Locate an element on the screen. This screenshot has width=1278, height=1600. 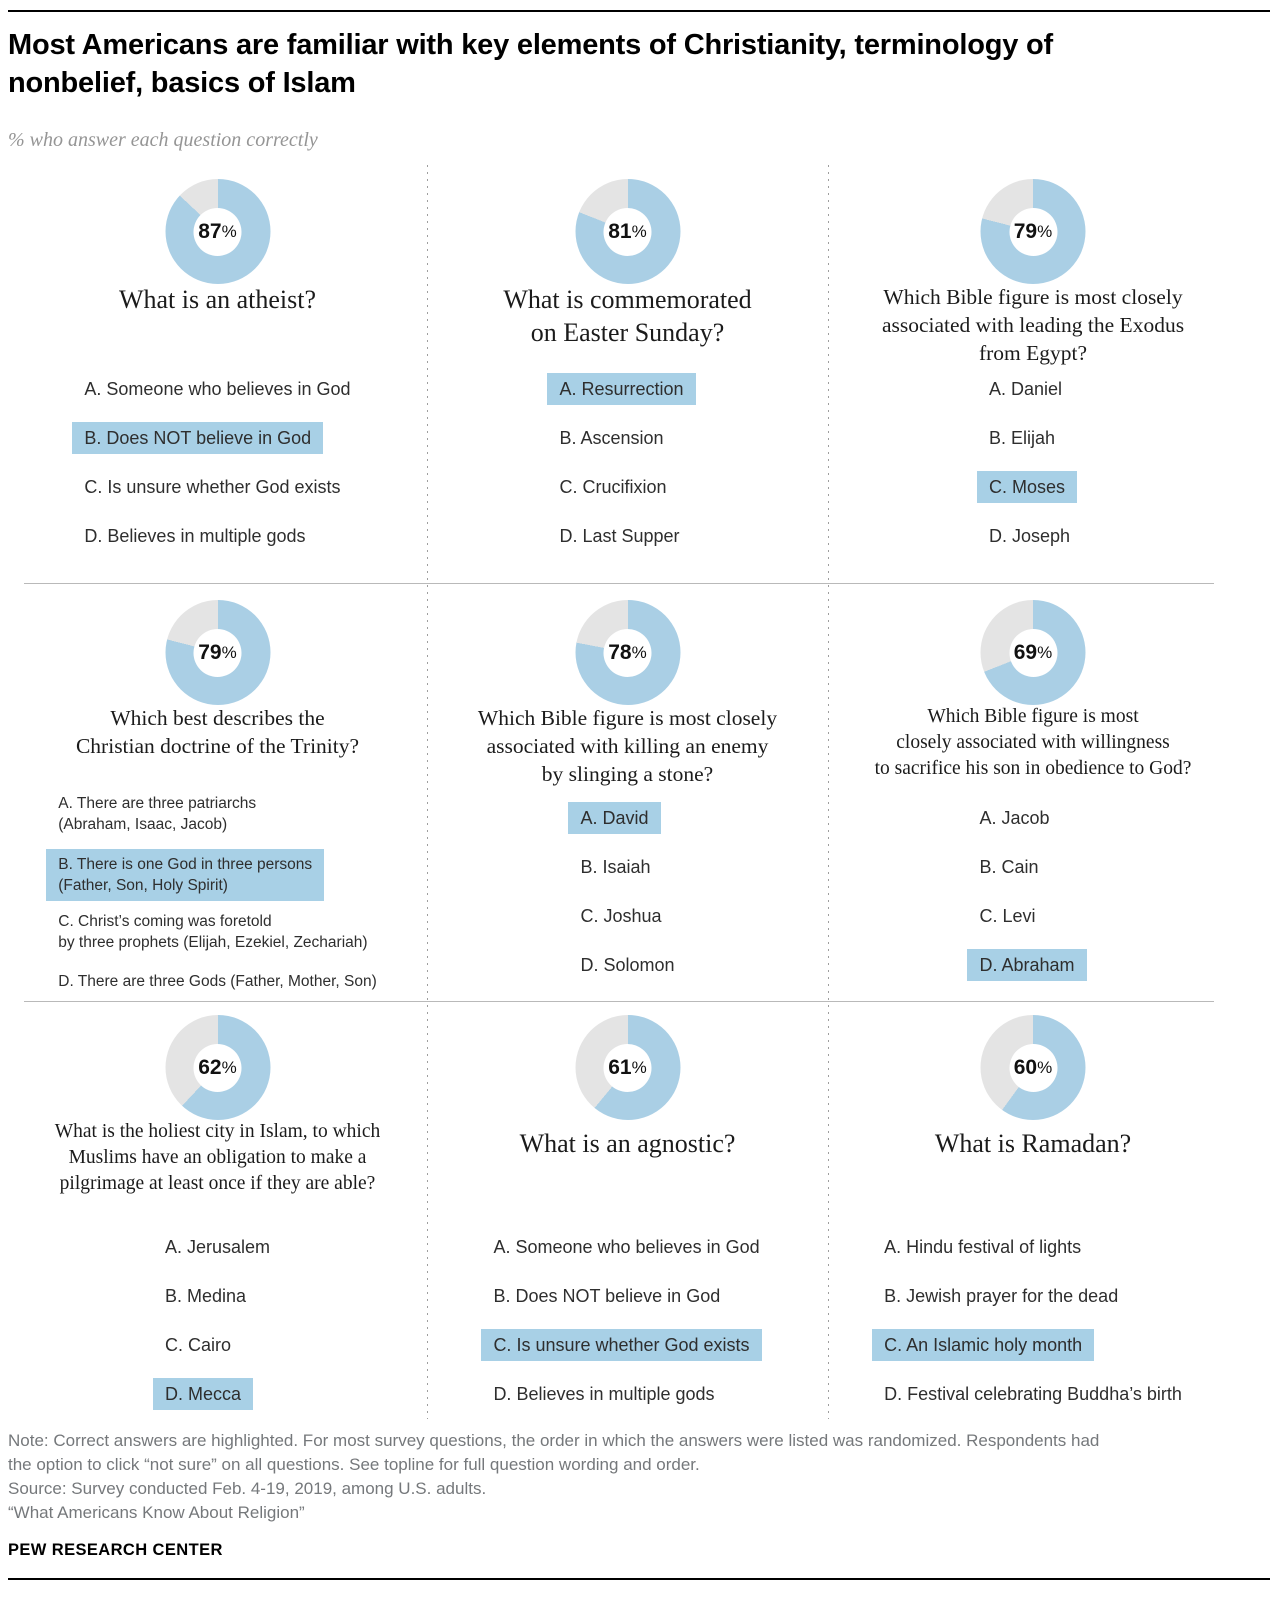
answer-option: A. David is located at coordinates (621, 818).